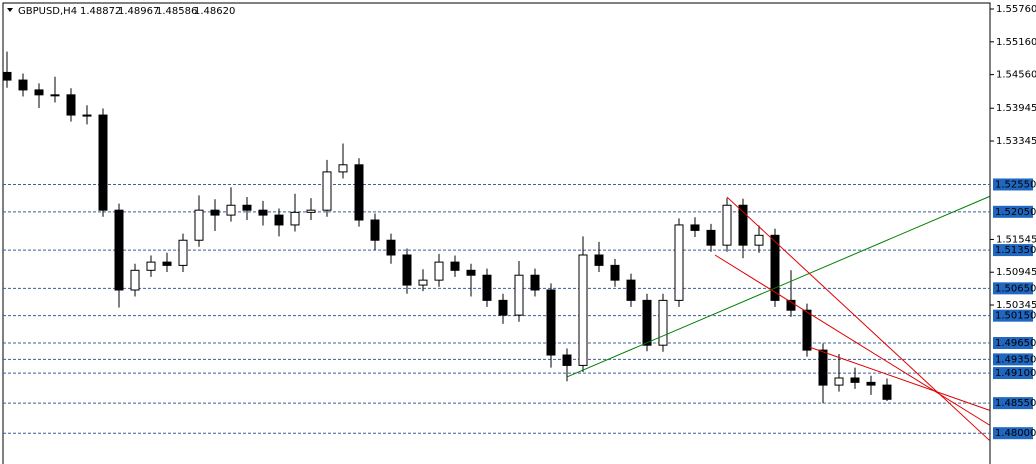  What do you see at coordinates (138, 11) in the screenshot?
I see `header-high: 1.48967` at bounding box center [138, 11].